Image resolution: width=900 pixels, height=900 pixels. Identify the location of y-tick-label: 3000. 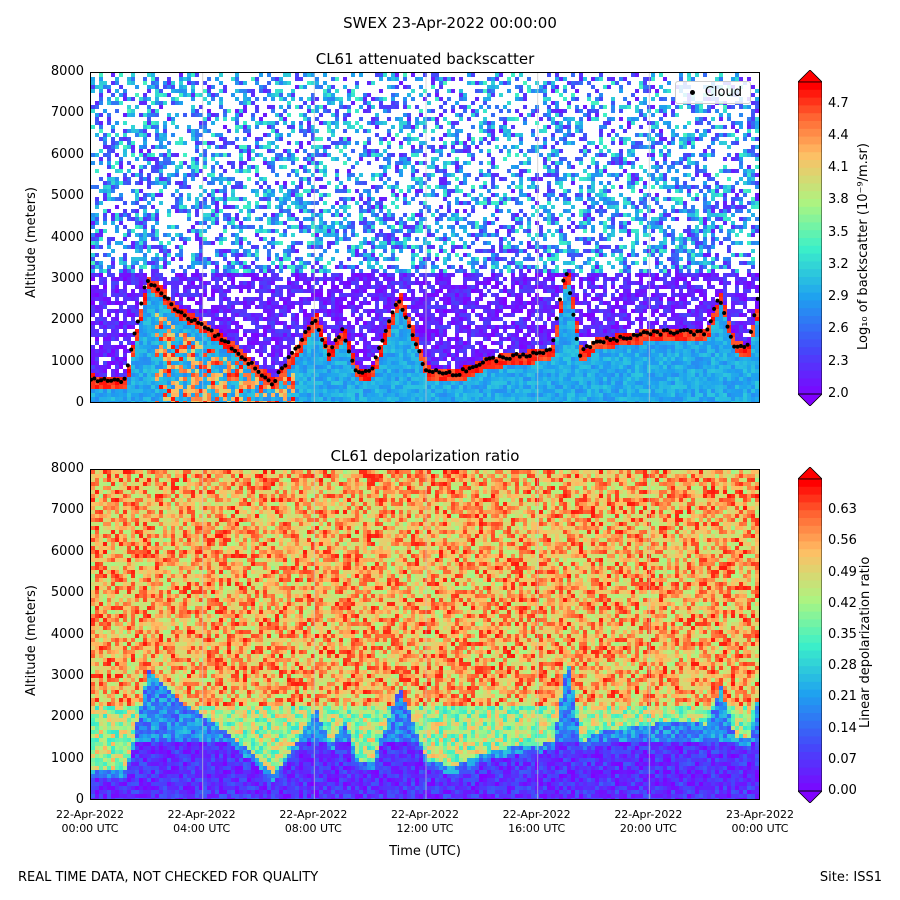
(59, 278).